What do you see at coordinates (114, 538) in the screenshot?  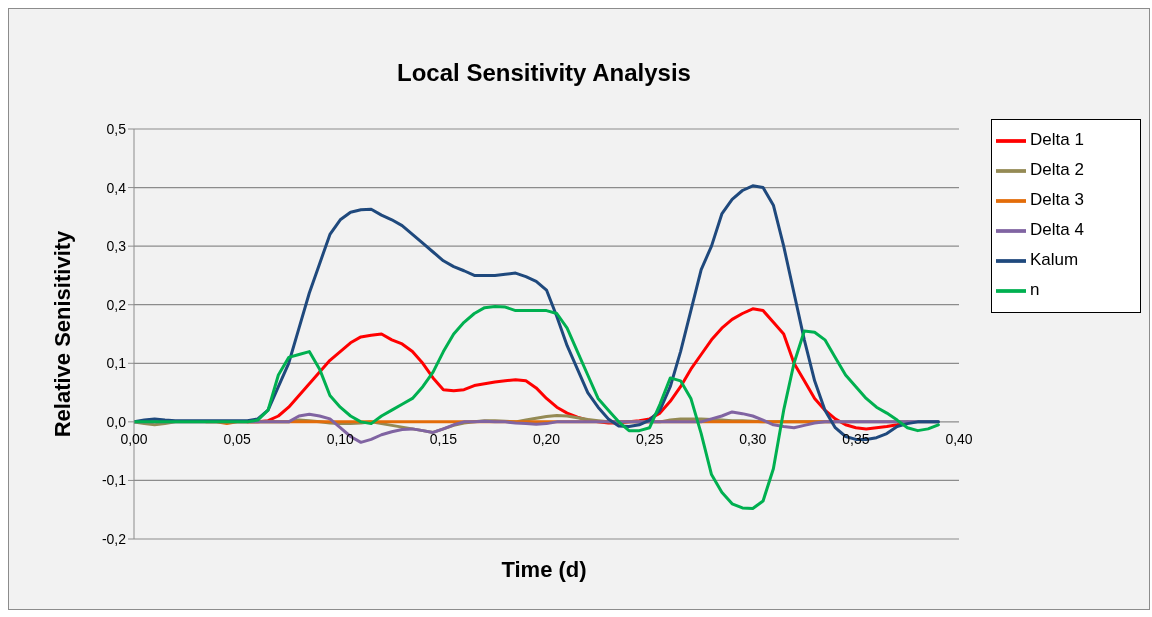 I see `y-tick-label: -0,2` at bounding box center [114, 538].